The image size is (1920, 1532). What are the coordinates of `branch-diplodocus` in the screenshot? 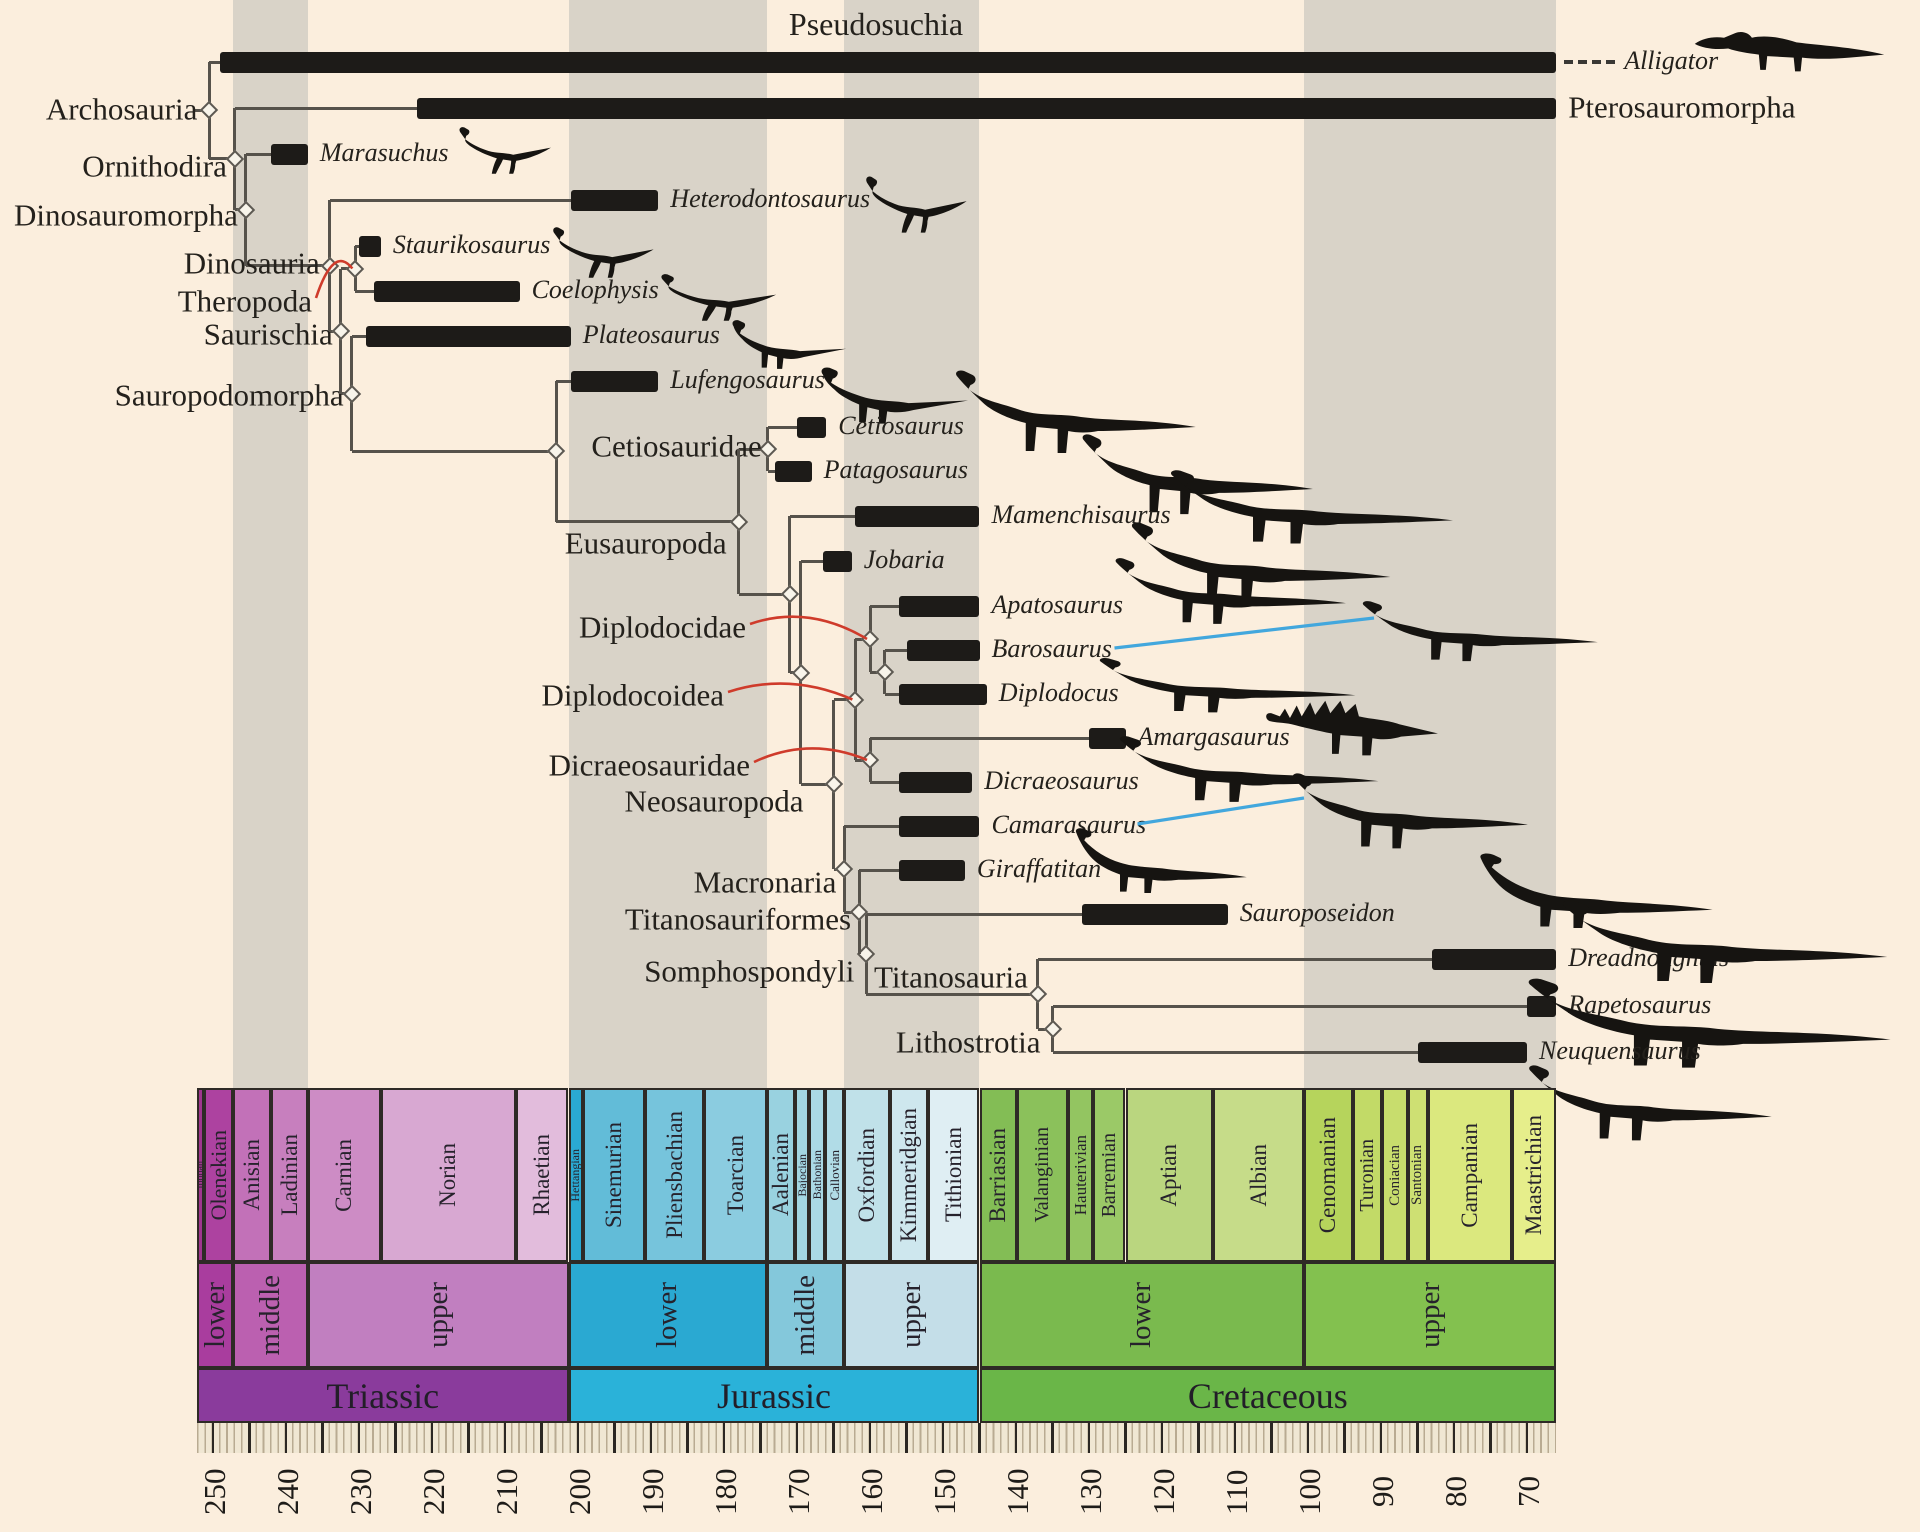 It's located at (893, 694).